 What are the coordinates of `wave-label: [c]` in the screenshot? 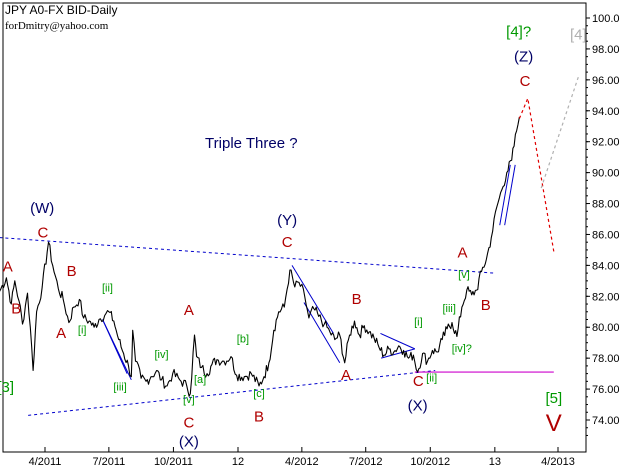 It's located at (259, 394).